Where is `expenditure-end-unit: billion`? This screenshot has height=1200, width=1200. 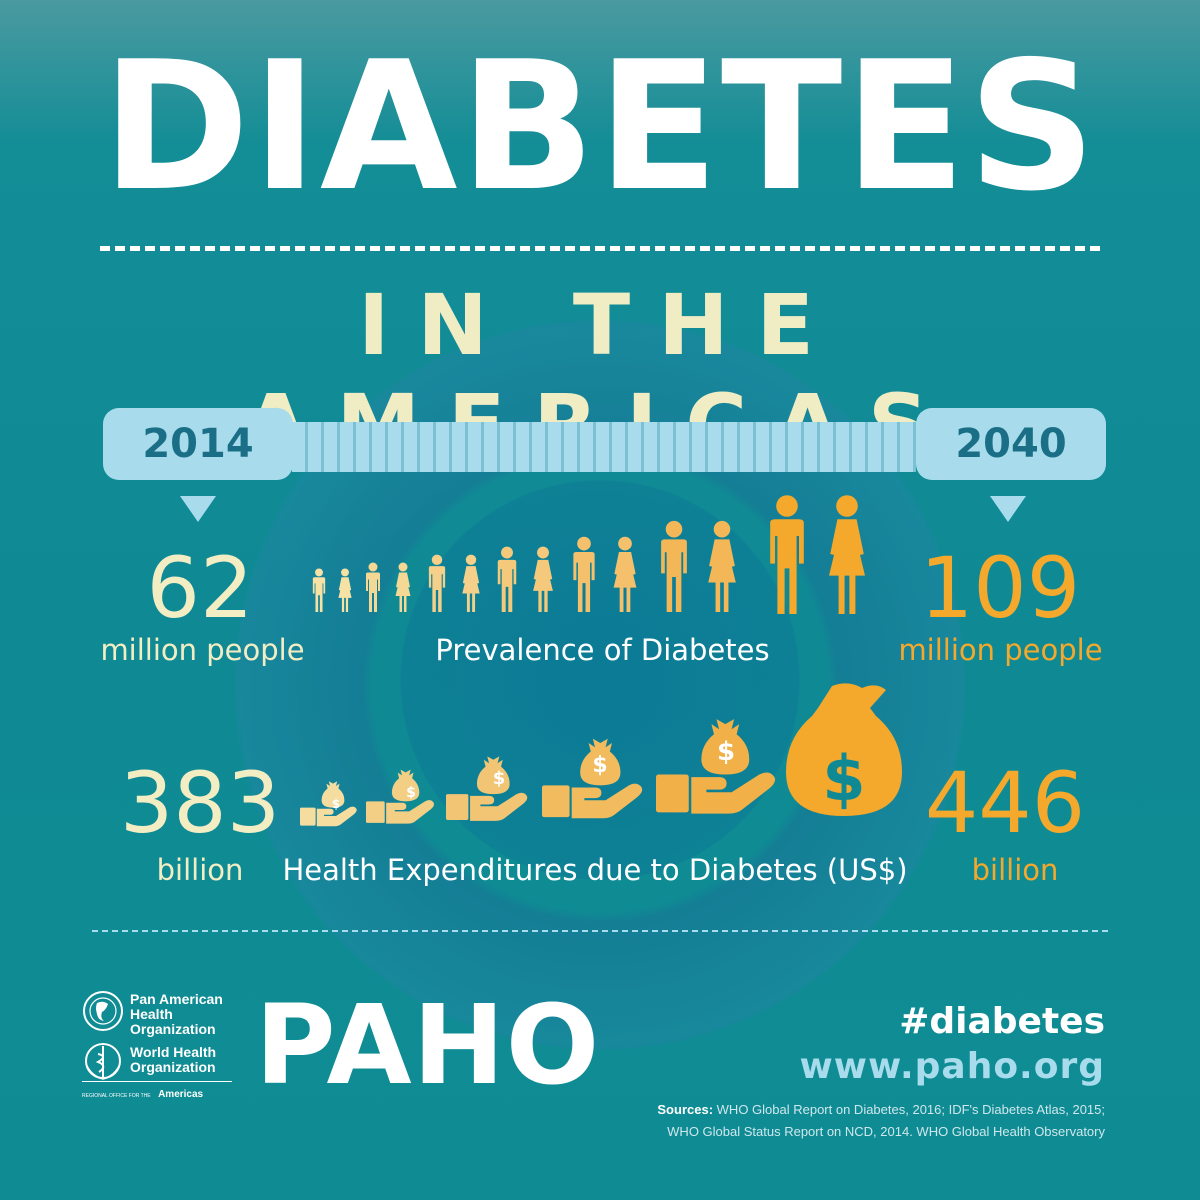
expenditure-end-unit: billion is located at coordinates (1015, 870).